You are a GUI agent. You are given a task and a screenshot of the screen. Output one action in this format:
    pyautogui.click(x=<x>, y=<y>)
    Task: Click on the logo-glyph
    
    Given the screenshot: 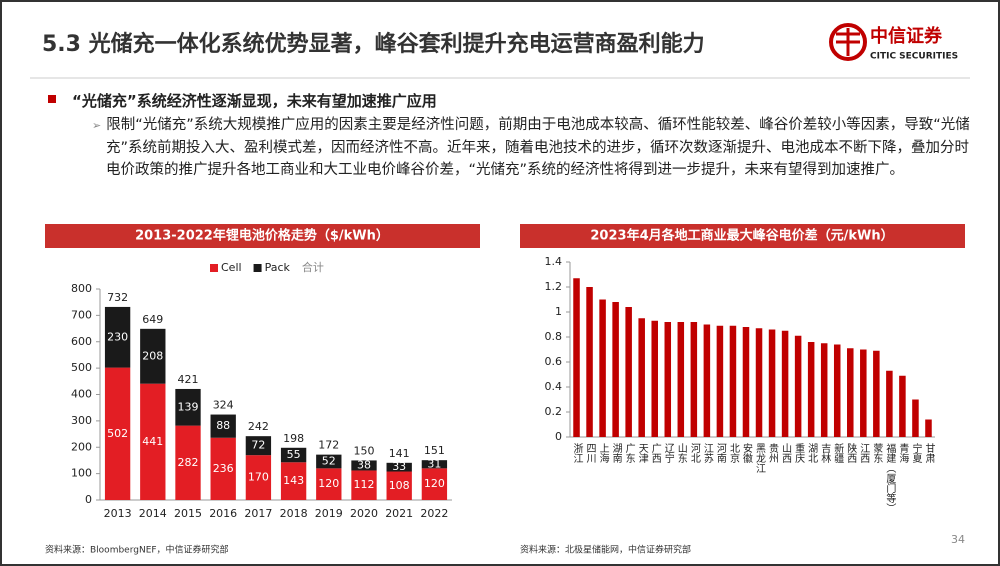 What is the action you would take?
    pyautogui.click(x=848, y=42)
    